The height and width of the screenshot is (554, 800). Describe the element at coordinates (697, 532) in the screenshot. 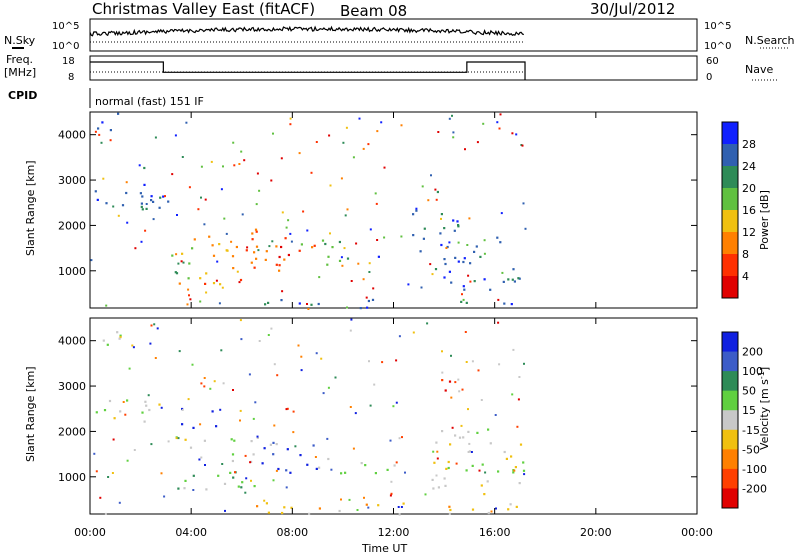

I see `time-tick-label: 00:00` at that location.